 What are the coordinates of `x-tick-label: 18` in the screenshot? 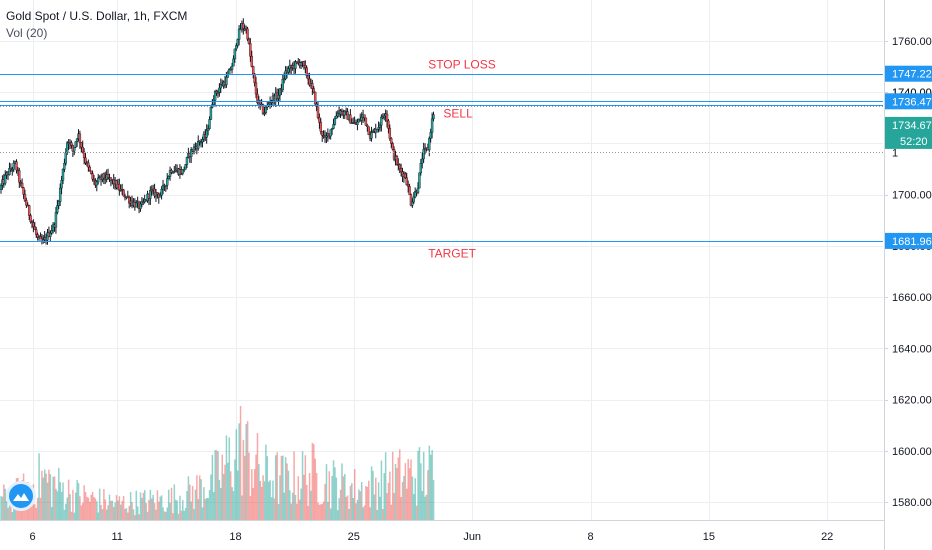 It's located at (235, 537).